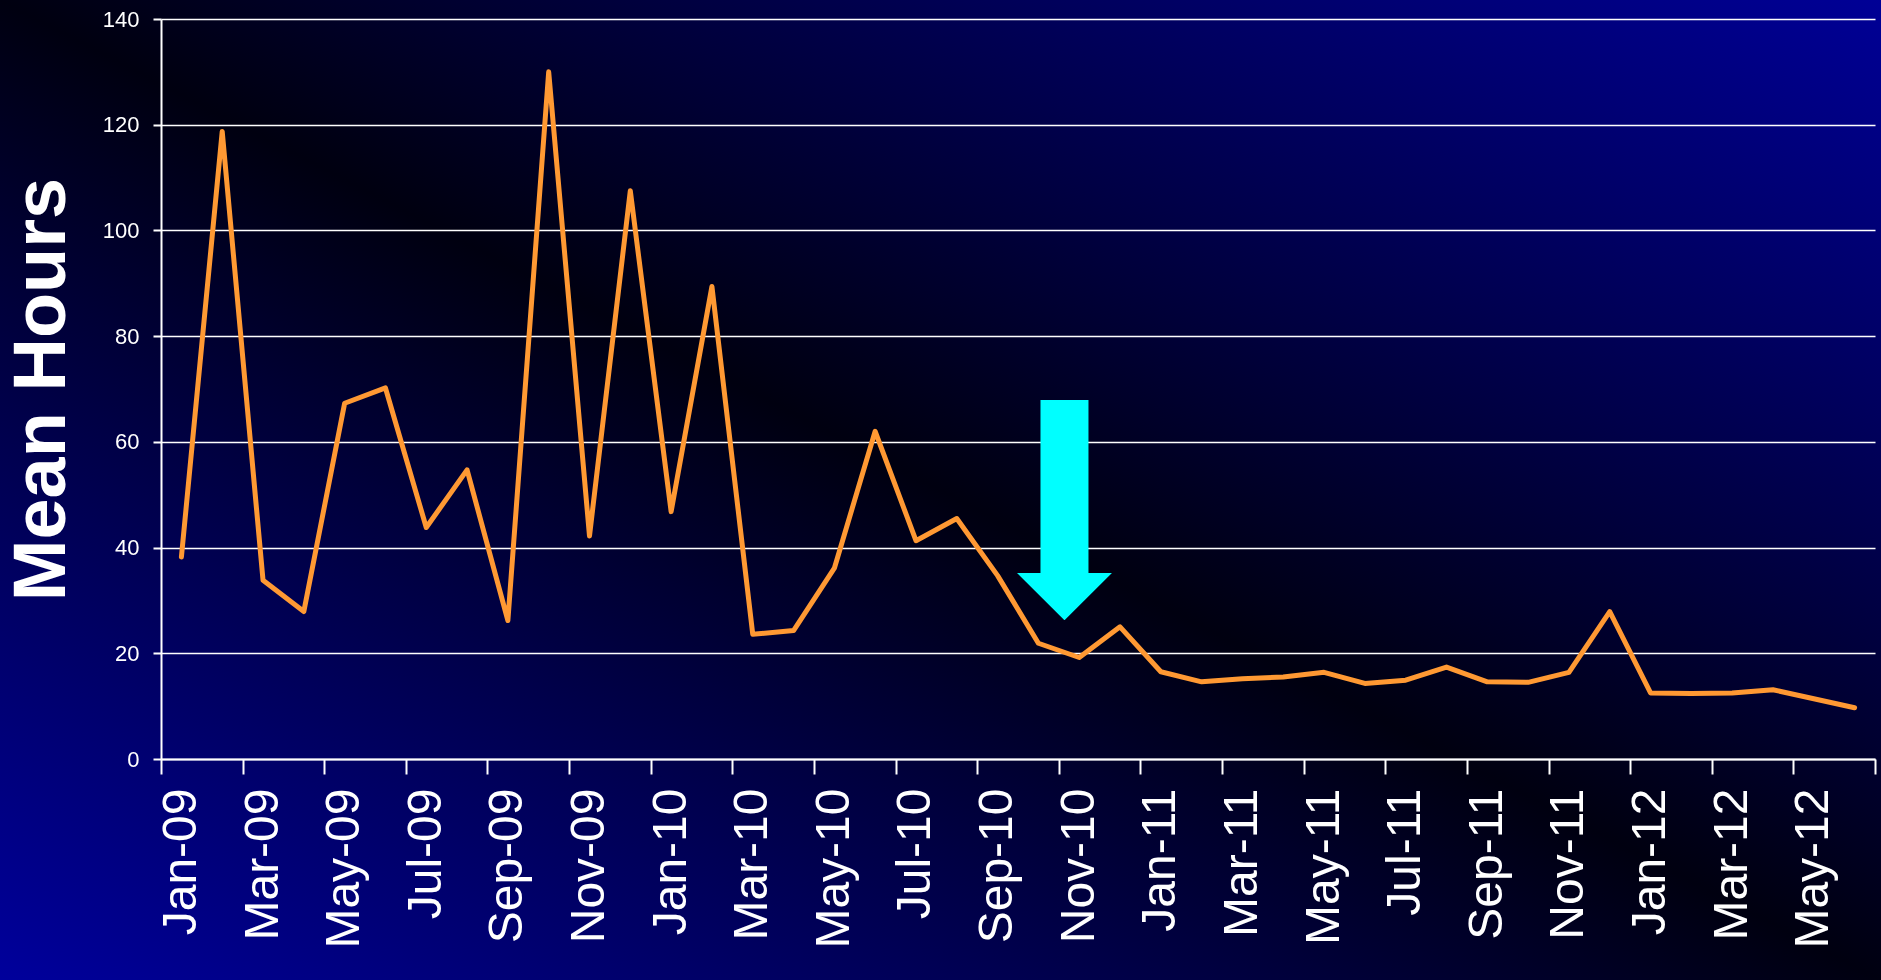 The height and width of the screenshot is (980, 1881). I want to click on y-tick-label: 140, so click(121, 19).